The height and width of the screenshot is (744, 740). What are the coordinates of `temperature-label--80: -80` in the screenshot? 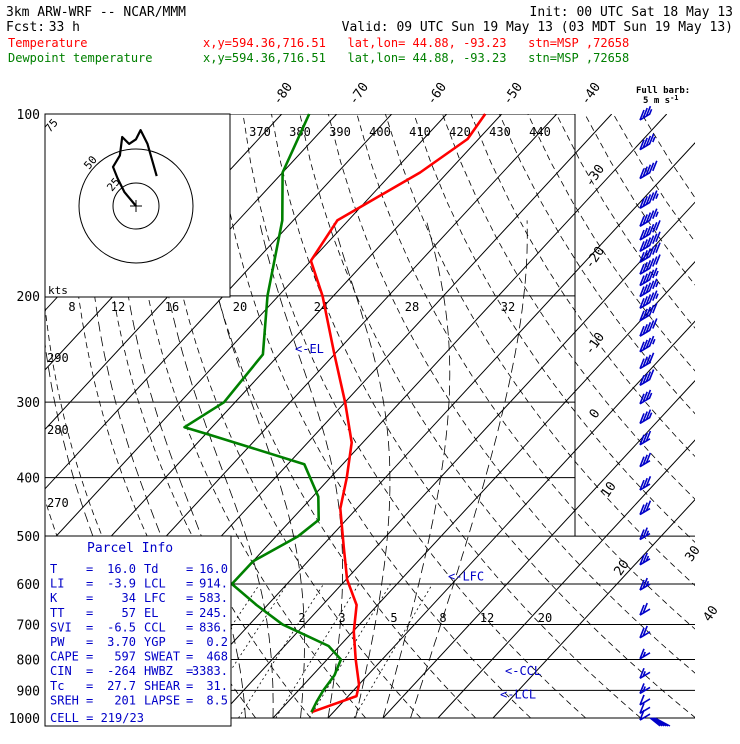 It's located at (283, 94).